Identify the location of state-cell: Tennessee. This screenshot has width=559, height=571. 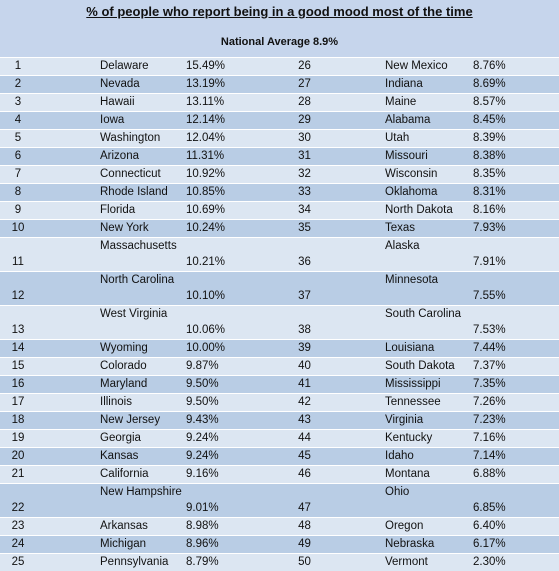
(428, 403).